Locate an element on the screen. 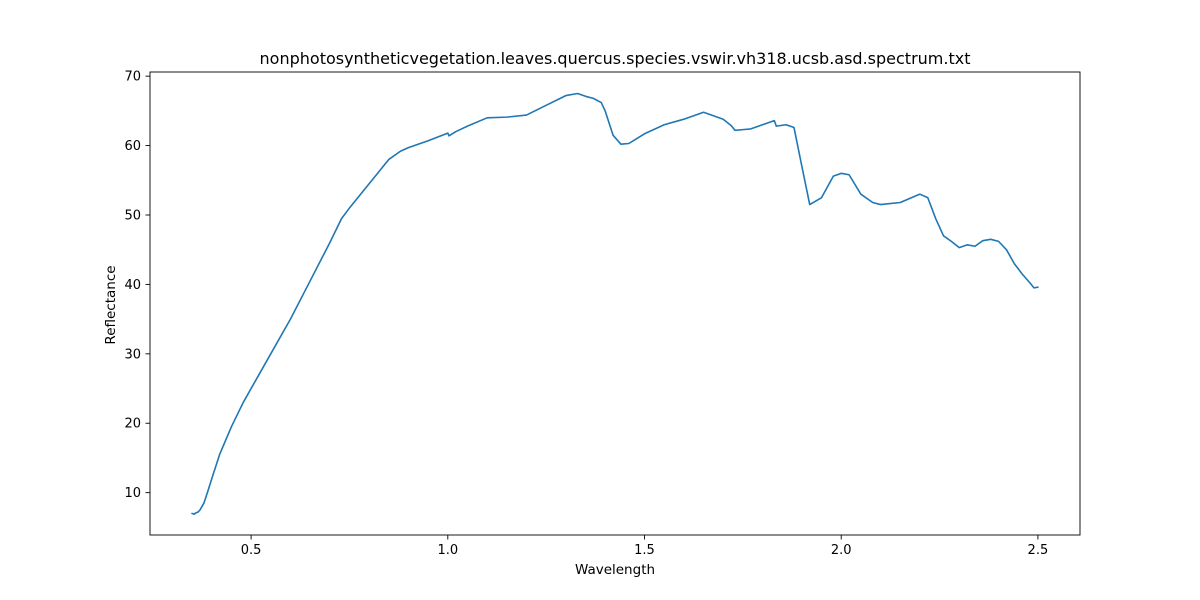  x-tick-label: 1.5 is located at coordinates (644, 550).